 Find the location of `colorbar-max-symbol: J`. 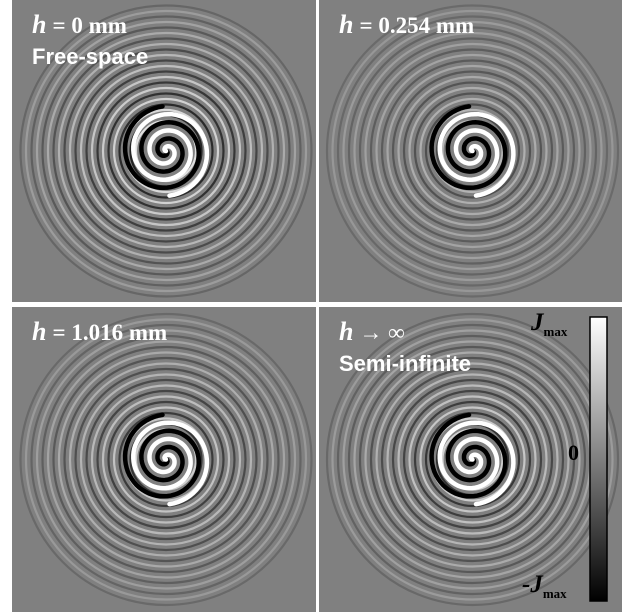

colorbar-max-symbol: J is located at coordinates (537, 322).